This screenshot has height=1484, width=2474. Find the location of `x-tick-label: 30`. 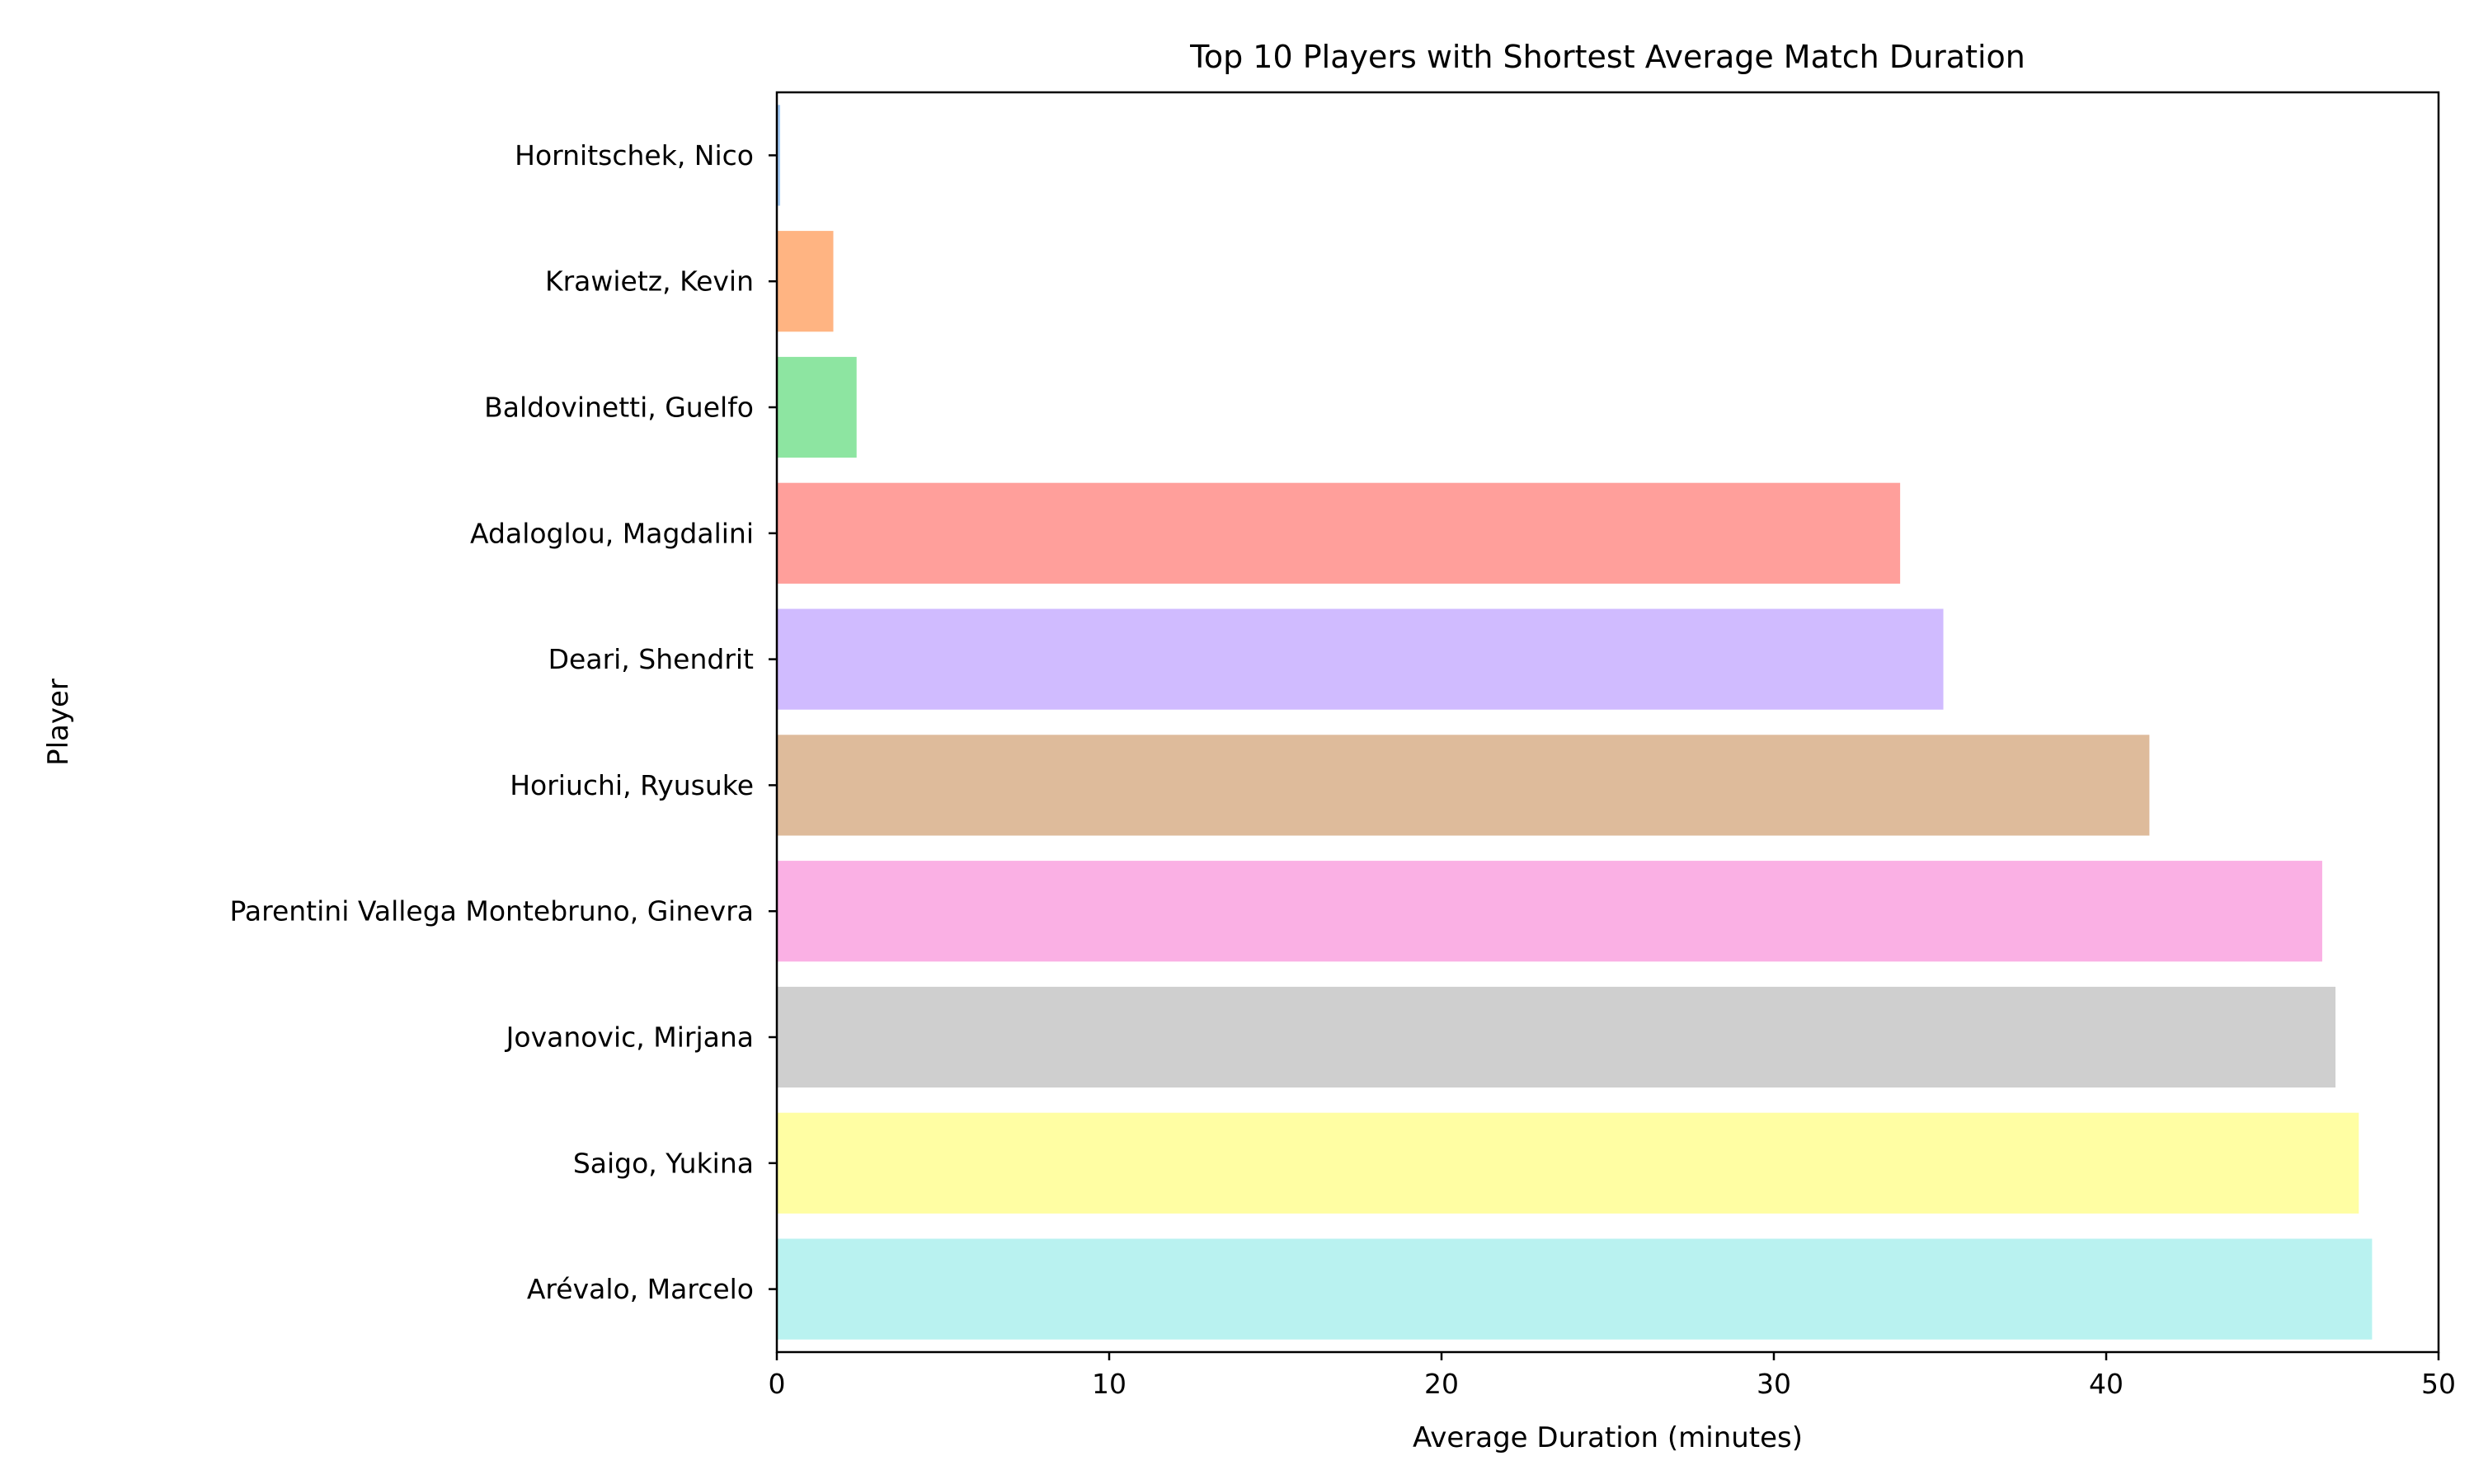

x-tick-label: 30 is located at coordinates (1774, 1384).